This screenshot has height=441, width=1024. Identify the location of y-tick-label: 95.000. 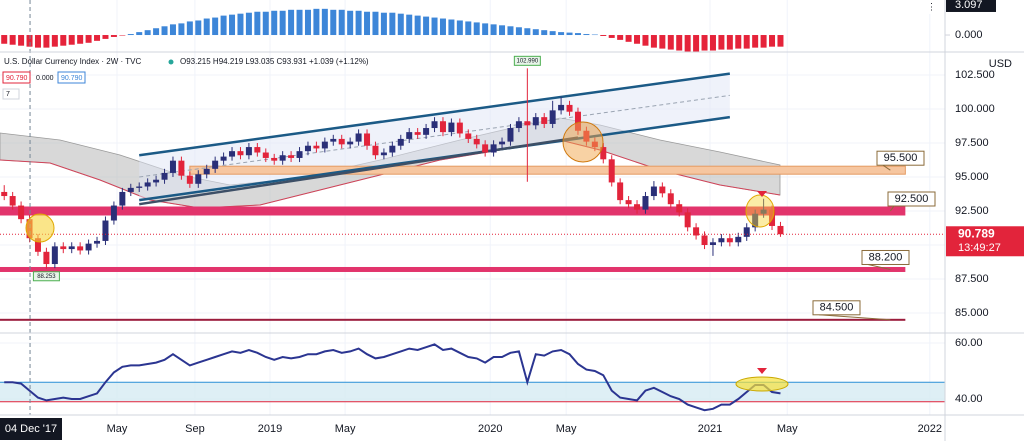
(972, 177).